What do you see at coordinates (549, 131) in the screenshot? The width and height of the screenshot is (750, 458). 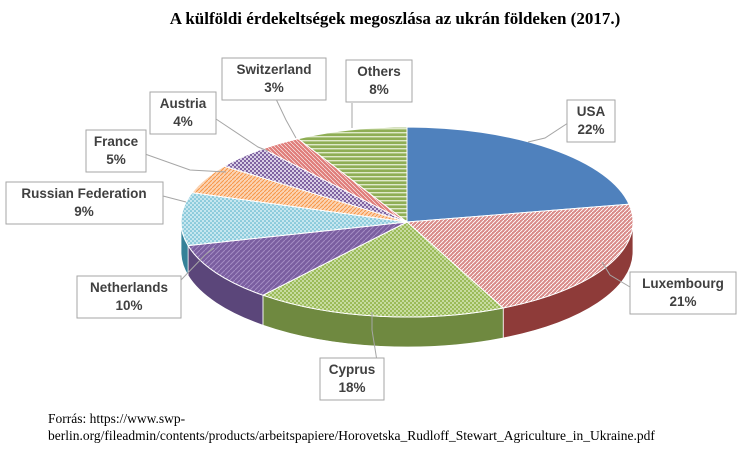 I see `leader-line-usa` at bounding box center [549, 131].